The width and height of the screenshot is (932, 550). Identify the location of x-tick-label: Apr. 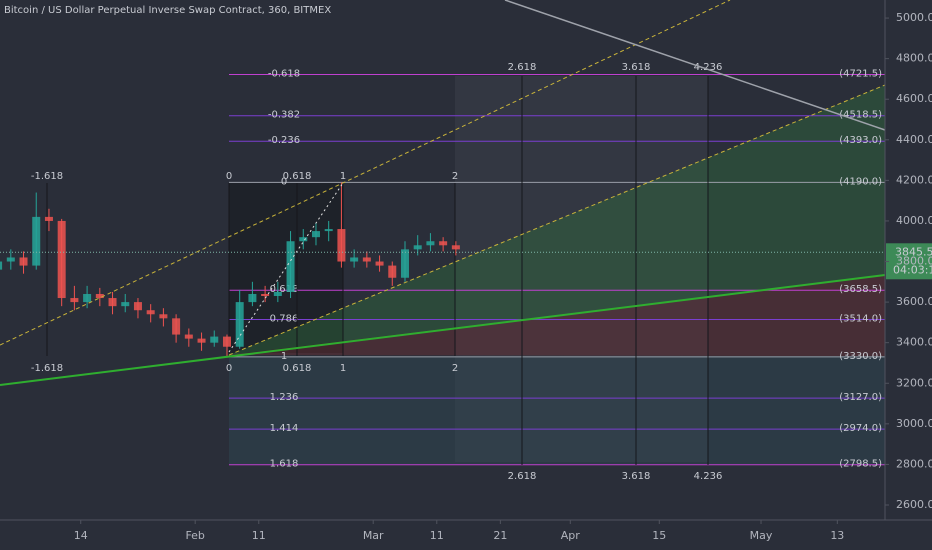
(571, 535).